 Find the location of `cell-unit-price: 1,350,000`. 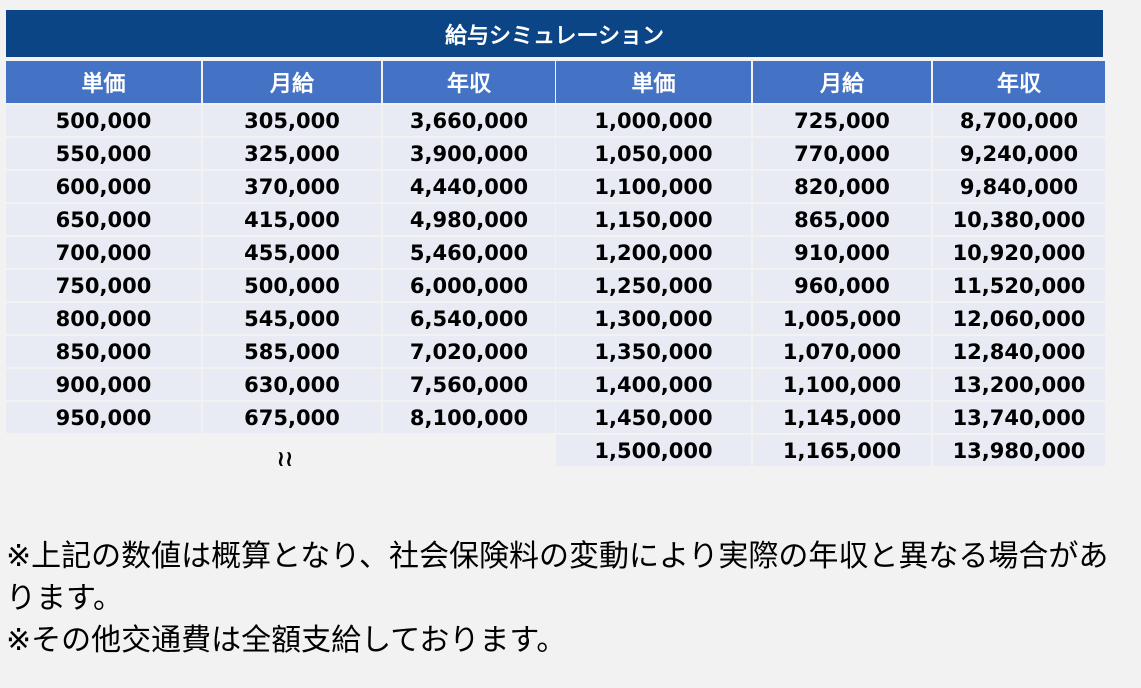

cell-unit-price: 1,350,000 is located at coordinates (653, 351).